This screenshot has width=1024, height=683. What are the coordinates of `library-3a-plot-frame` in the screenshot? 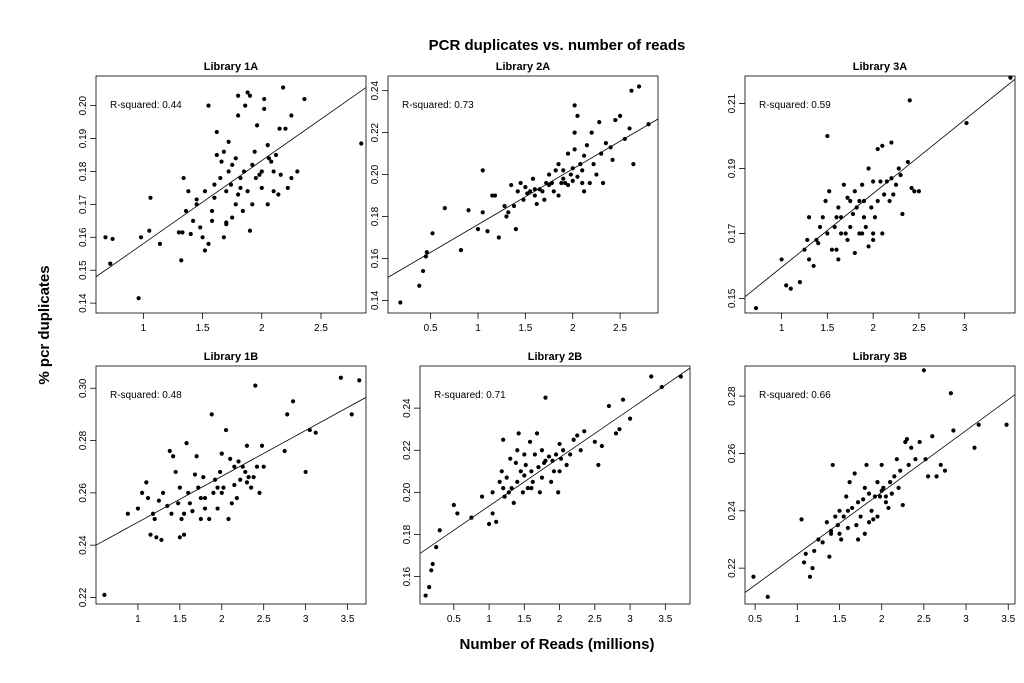 It's located at (880, 194).